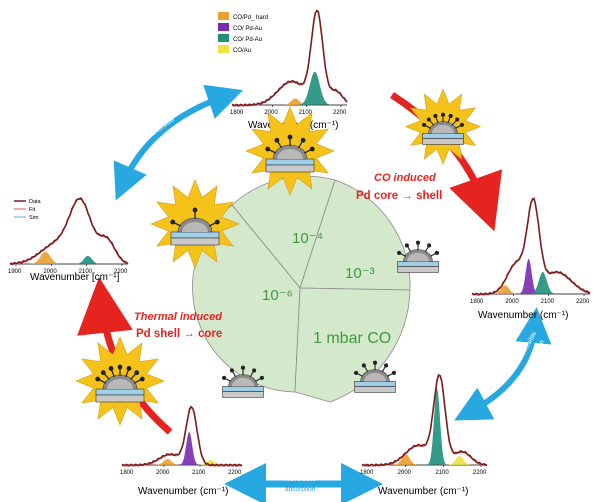 This screenshot has height=502, width=600. I want to click on co-induced-line2: Pd core → shell, so click(399, 196).